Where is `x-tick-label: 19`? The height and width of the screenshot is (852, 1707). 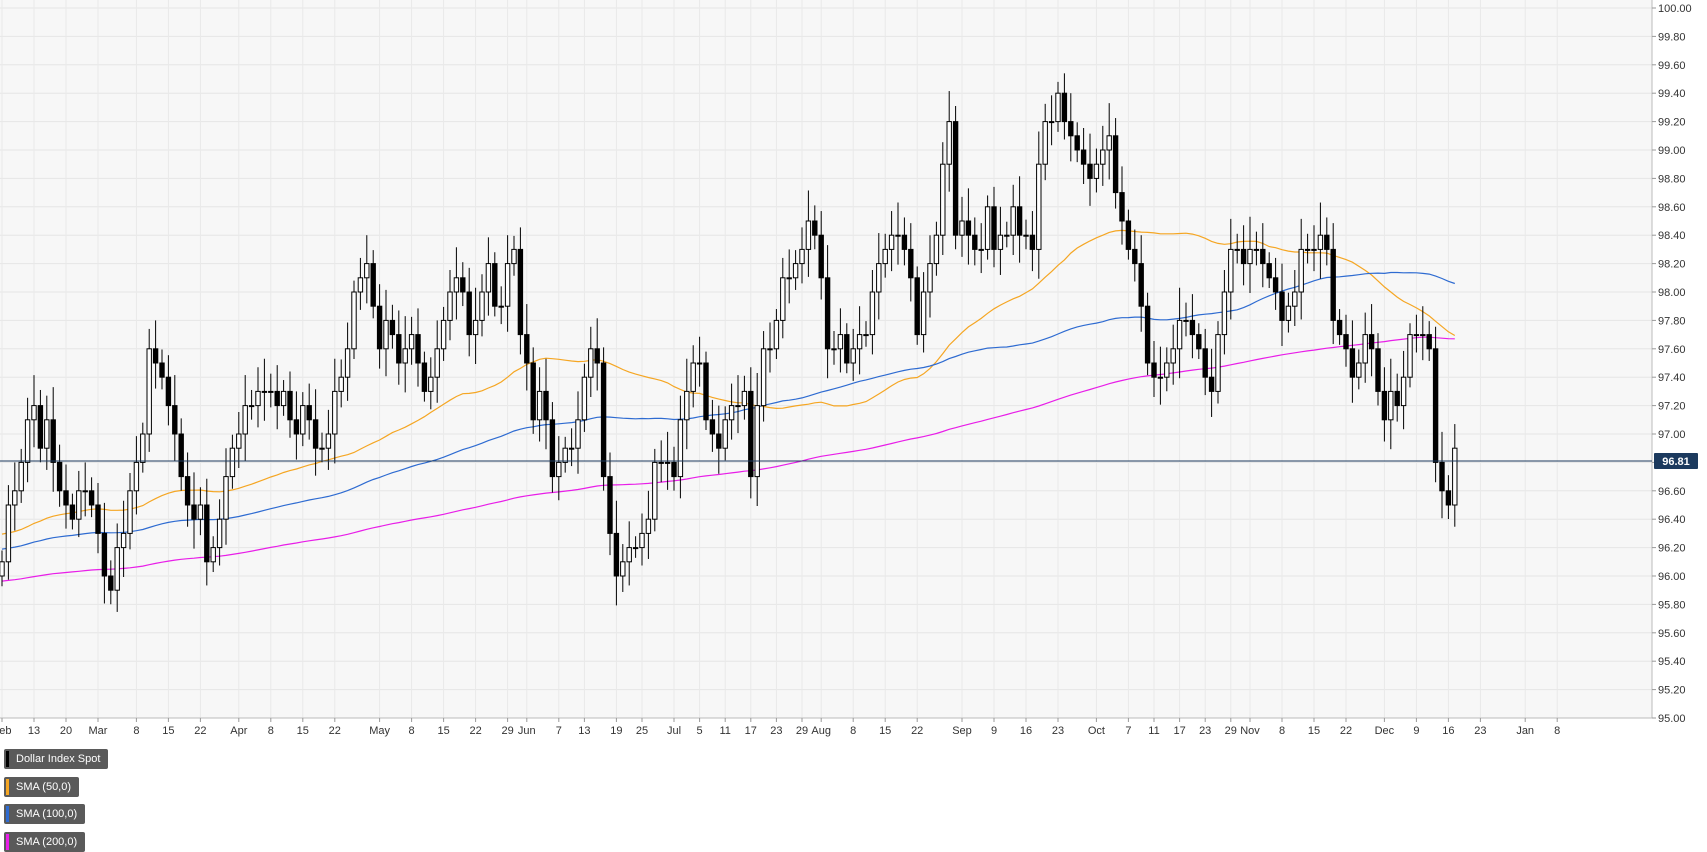
x-tick-label: 19 is located at coordinates (616, 731).